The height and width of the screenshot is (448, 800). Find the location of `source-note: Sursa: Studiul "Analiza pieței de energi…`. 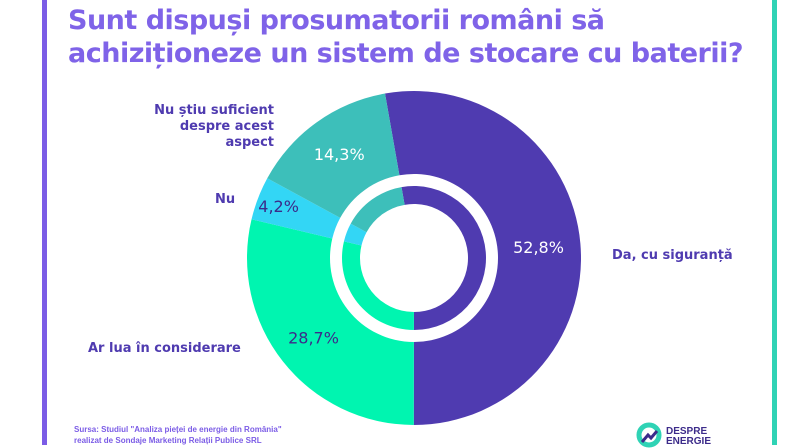

source-note: Sursa: Studiul "Analiza pieței de energi… is located at coordinates (178, 435).